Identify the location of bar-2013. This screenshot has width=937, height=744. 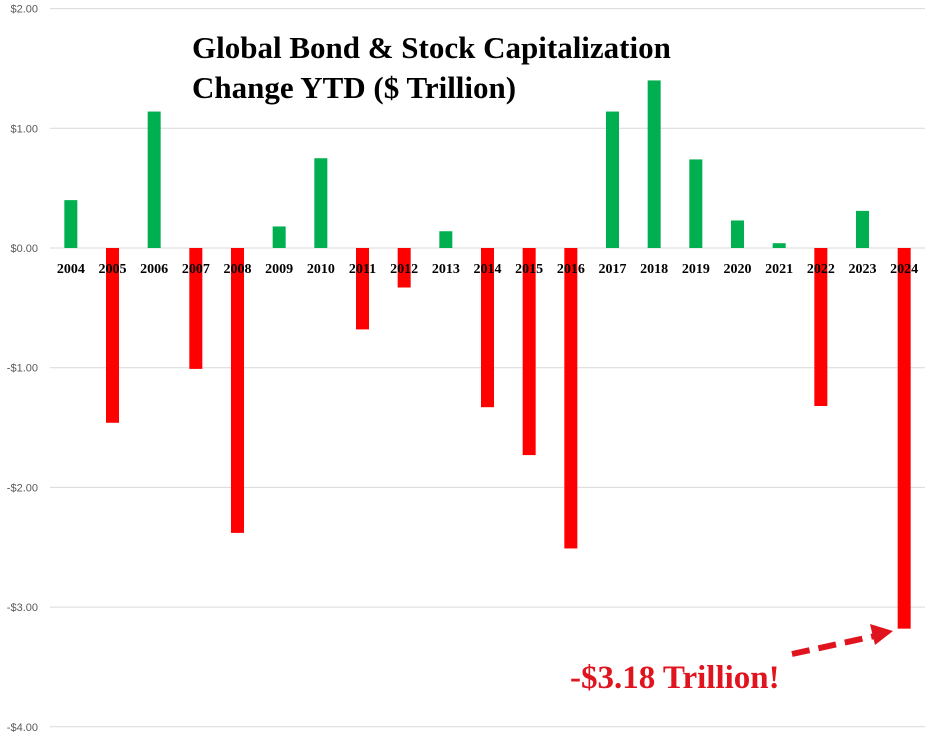
(446, 239).